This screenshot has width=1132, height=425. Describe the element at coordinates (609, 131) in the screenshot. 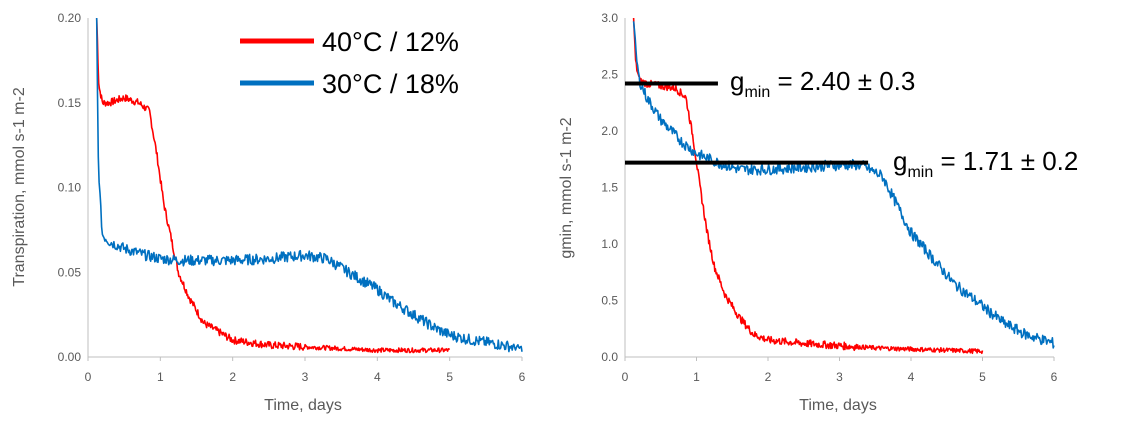

I see `right-y-tick-label: 2.0` at that location.